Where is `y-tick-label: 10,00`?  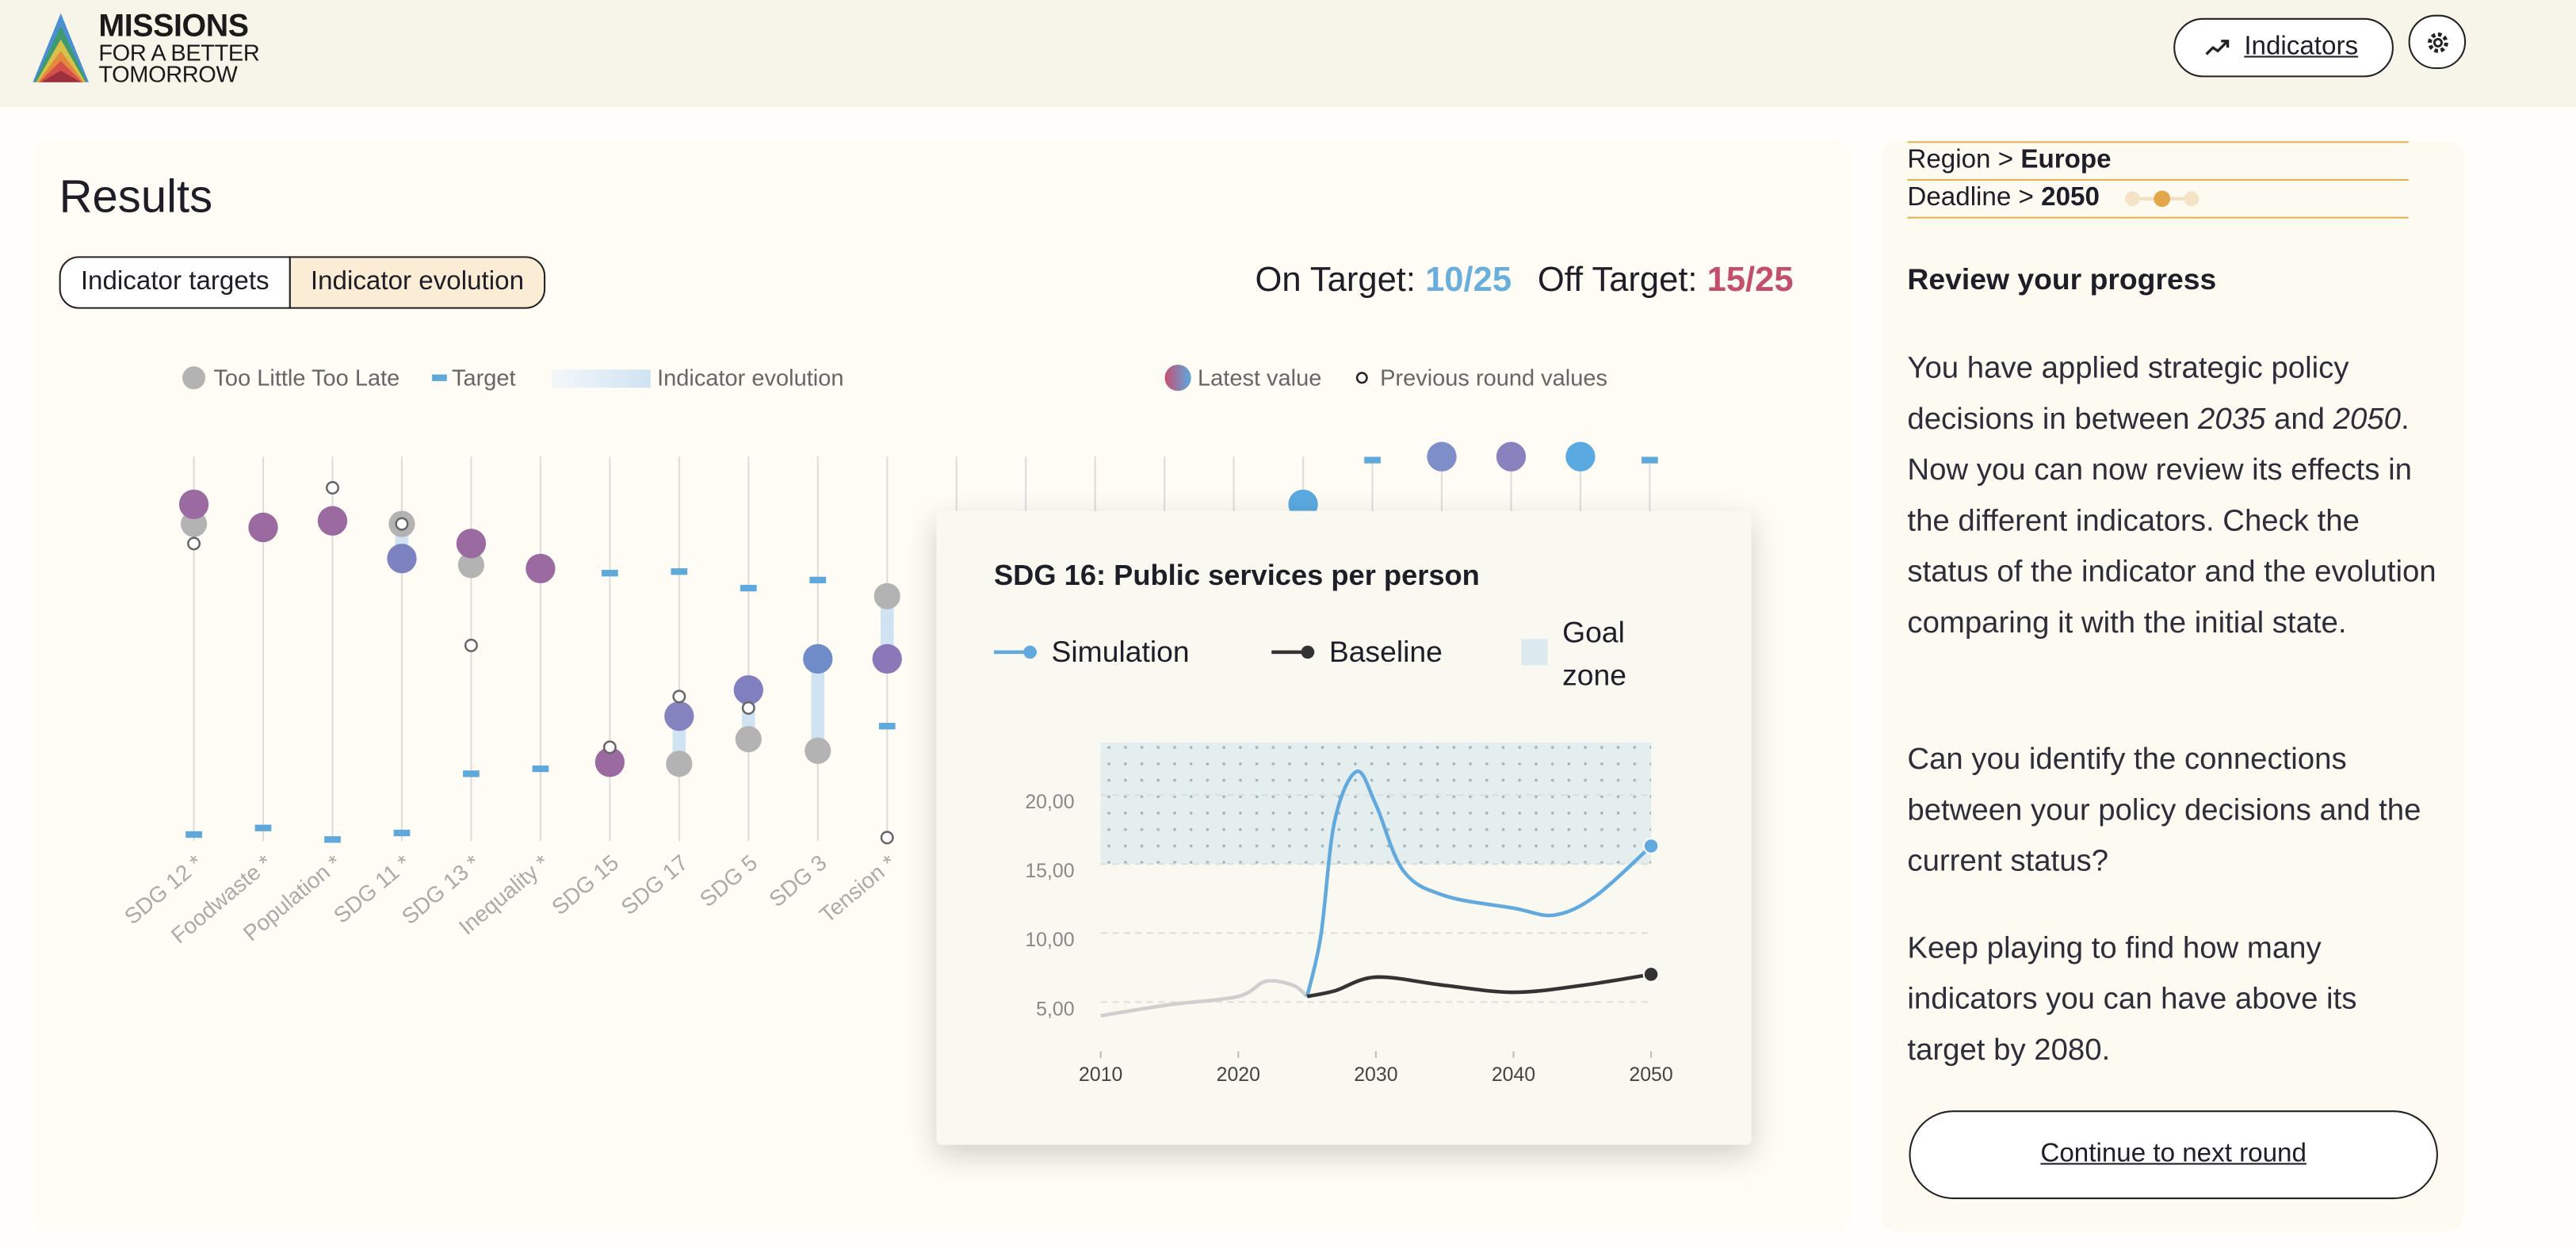
y-tick-label: 10,00 is located at coordinates (1049, 940).